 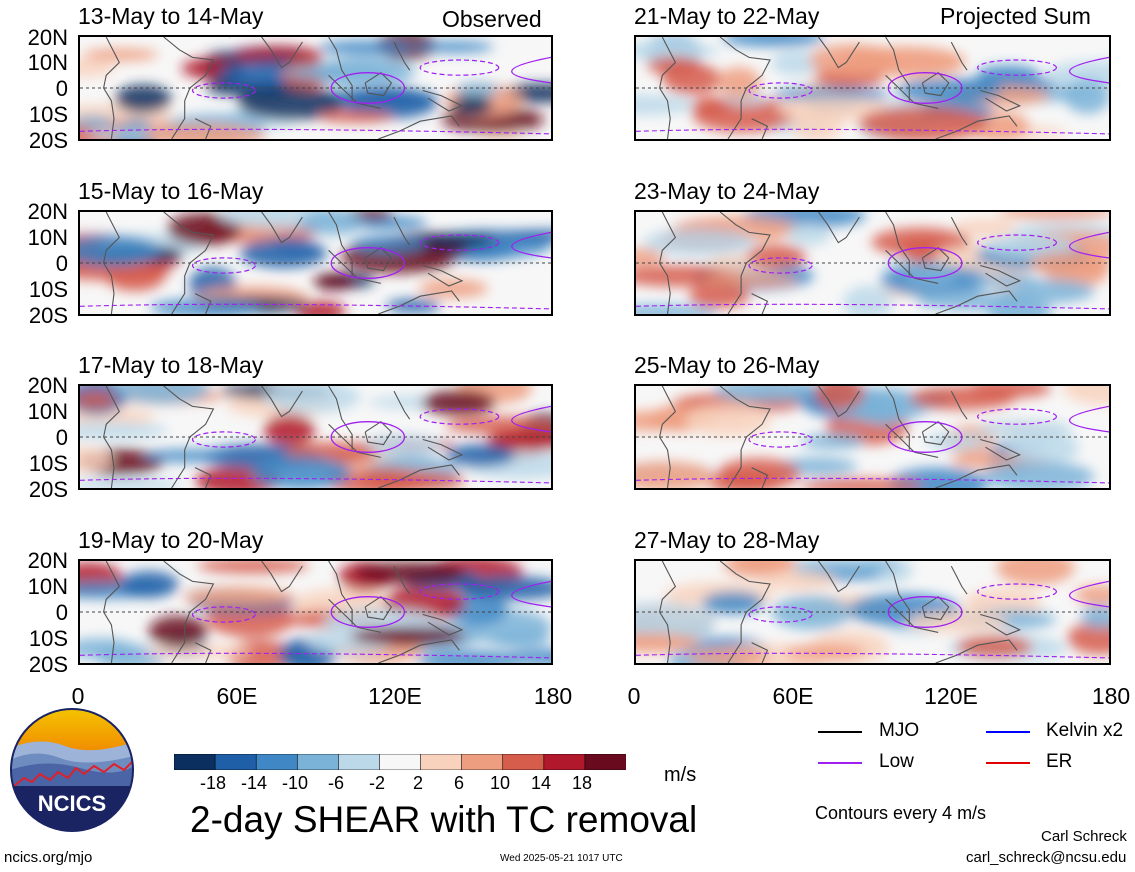 What do you see at coordinates (727, 191) in the screenshot?
I see `panel-title-right-2: 23-May to 24-May` at bounding box center [727, 191].